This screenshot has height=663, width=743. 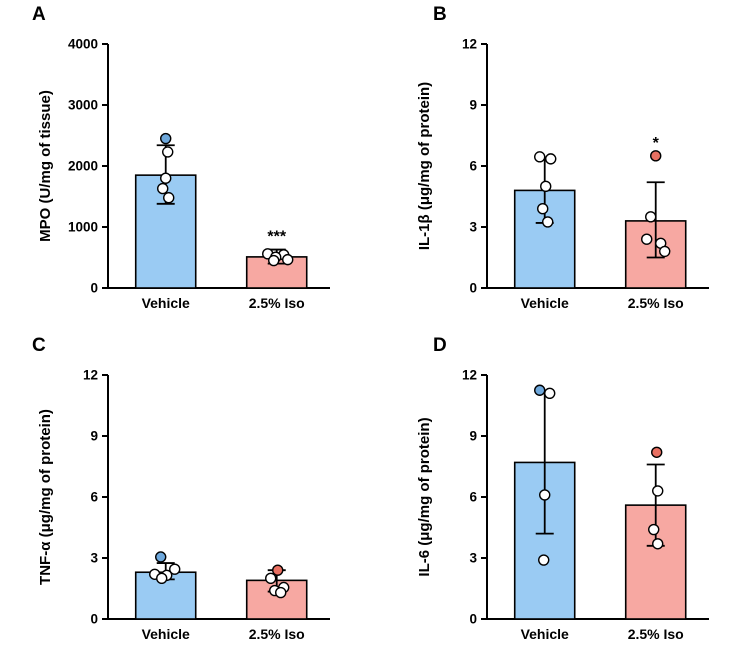 I want to click on panel-b-letter: B, so click(x=440, y=14).